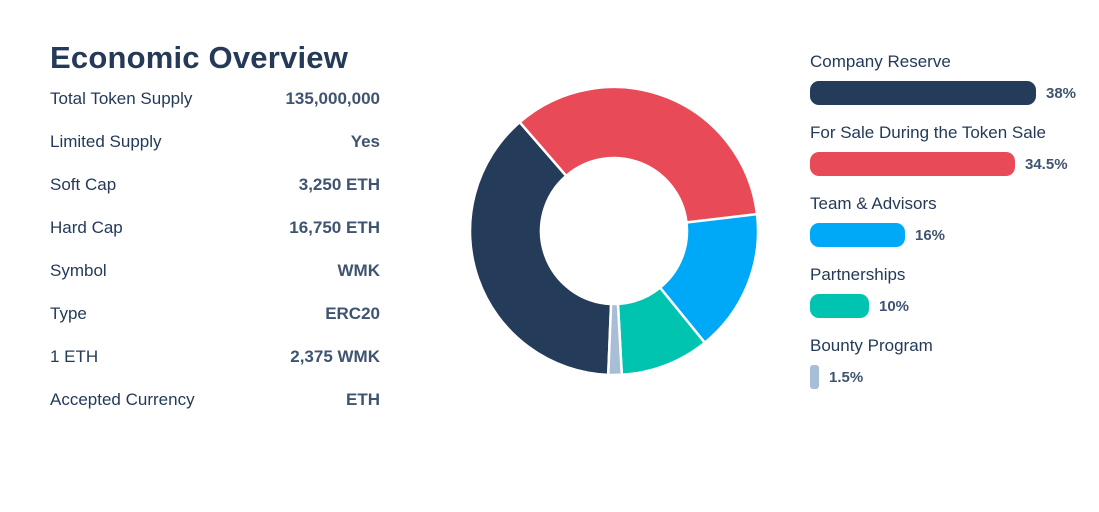  I want to click on overview-label: 1 ETH, so click(74, 356).